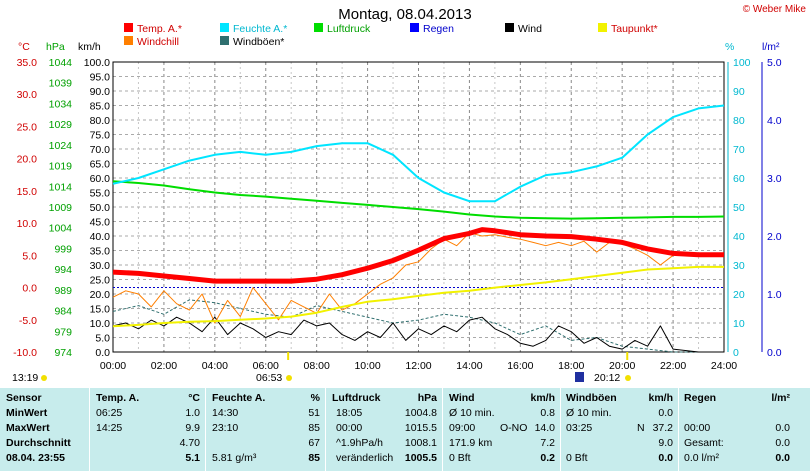 The image size is (810, 471). What do you see at coordinates (774, 353) in the screenshot?
I see `tick-rain: 0.0` at bounding box center [774, 353].